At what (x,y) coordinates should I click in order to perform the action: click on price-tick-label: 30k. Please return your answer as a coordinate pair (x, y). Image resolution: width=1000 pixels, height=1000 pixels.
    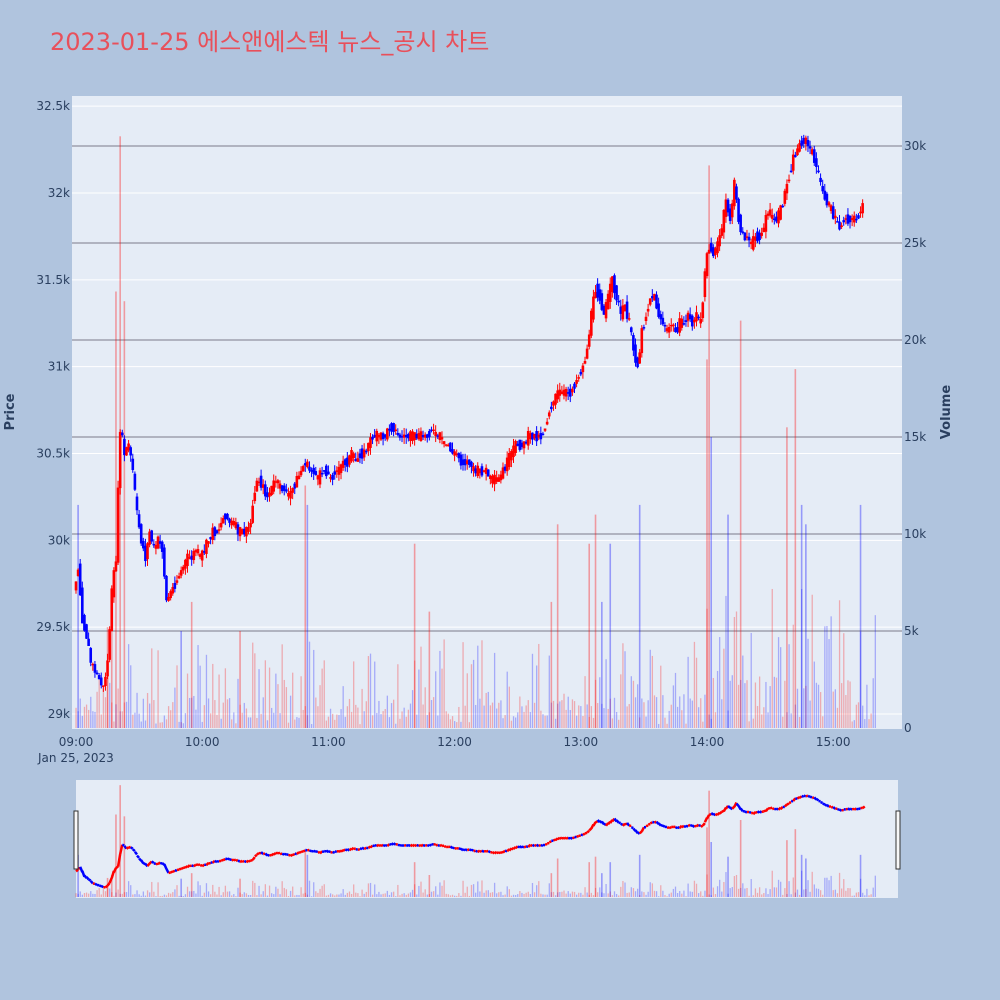
    Looking at the image, I should click on (59, 540).